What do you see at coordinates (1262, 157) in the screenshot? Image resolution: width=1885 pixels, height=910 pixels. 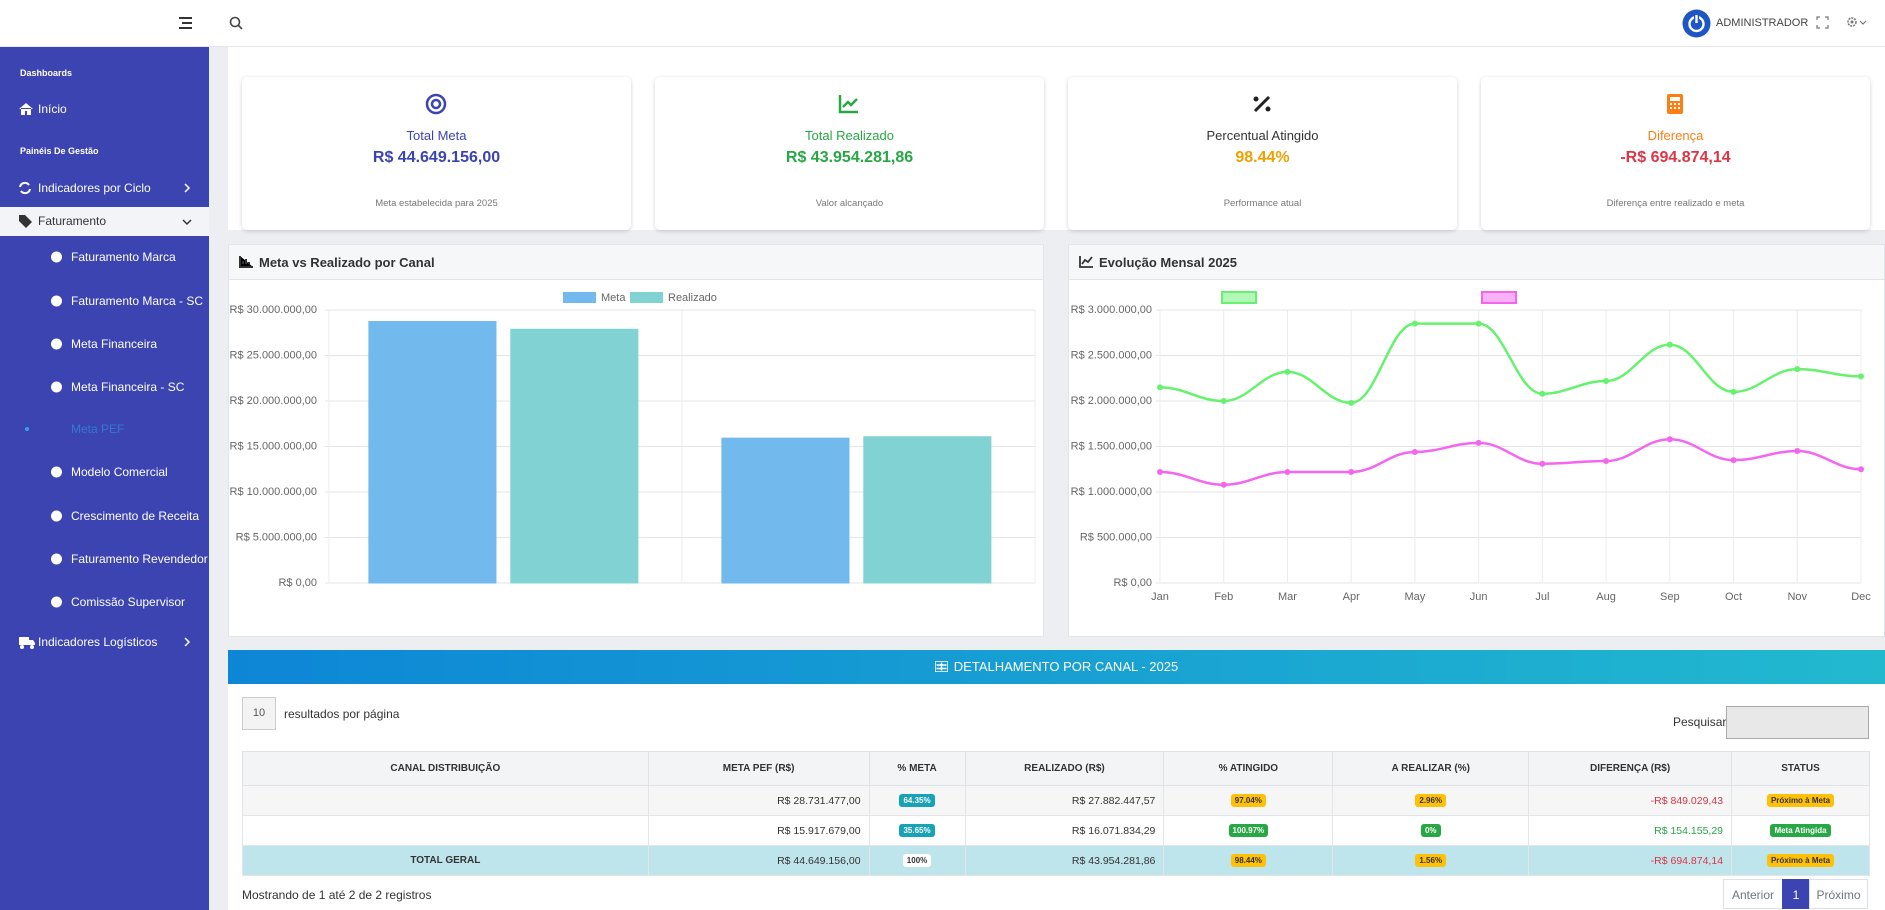 I see `card-value: 98.44%` at bounding box center [1262, 157].